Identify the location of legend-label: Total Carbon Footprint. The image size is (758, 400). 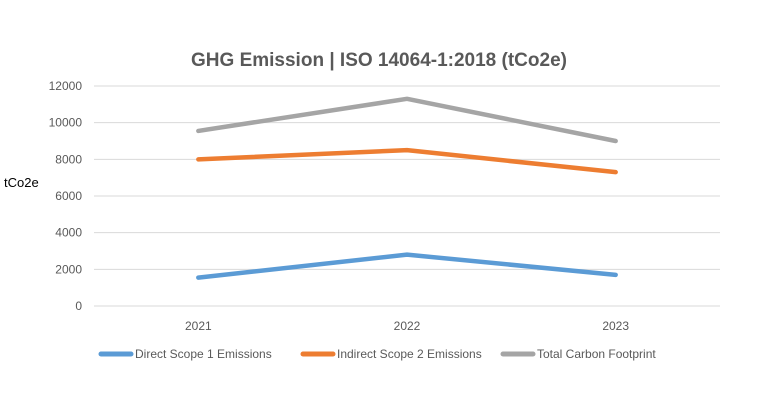
(596, 354).